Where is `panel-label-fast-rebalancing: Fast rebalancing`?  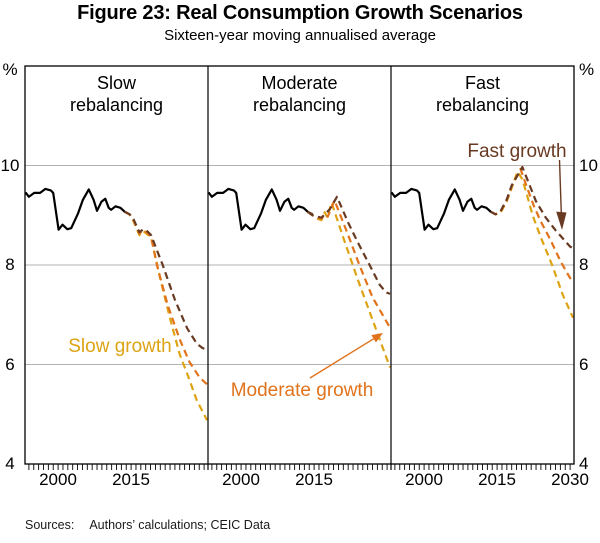
panel-label-fast-rebalancing: Fast rebalancing is located at coordinates (482, 94).